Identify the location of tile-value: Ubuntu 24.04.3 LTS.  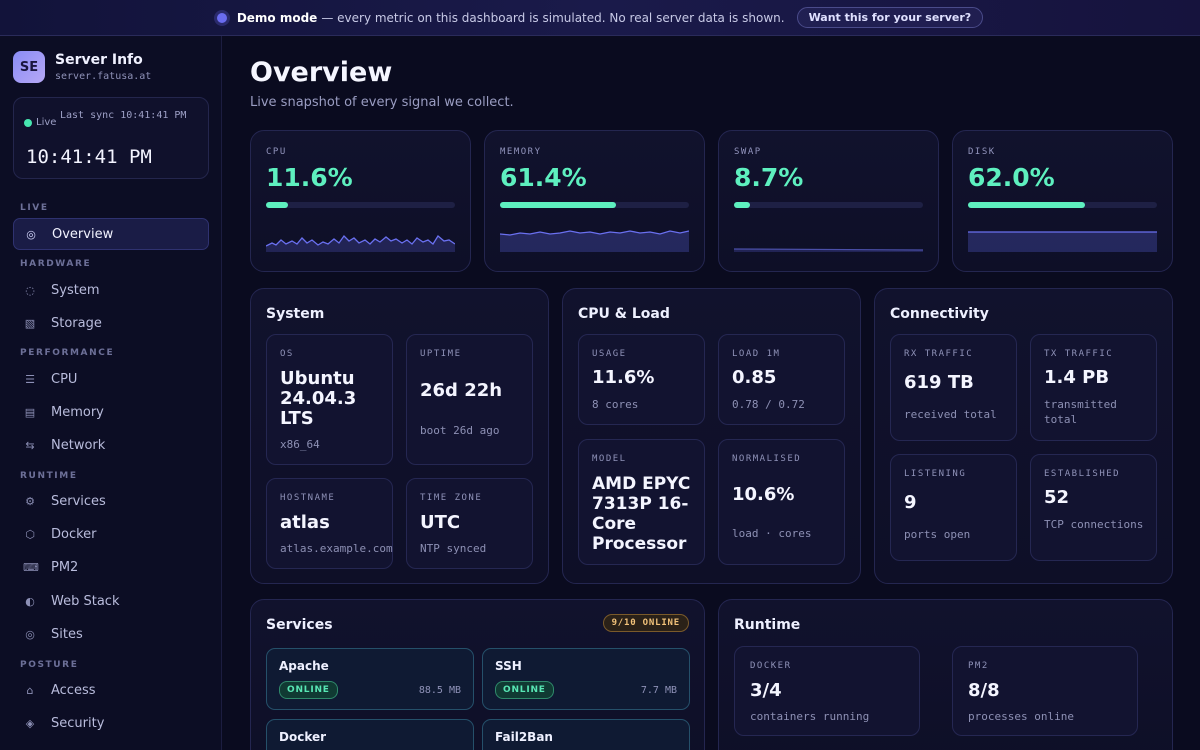
(318, 398).